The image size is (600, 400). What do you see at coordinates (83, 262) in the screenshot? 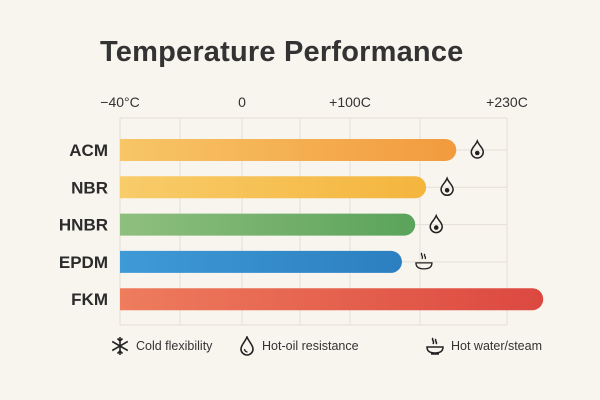
I see `category-label: EPDM` at bounding box center [83, 262].